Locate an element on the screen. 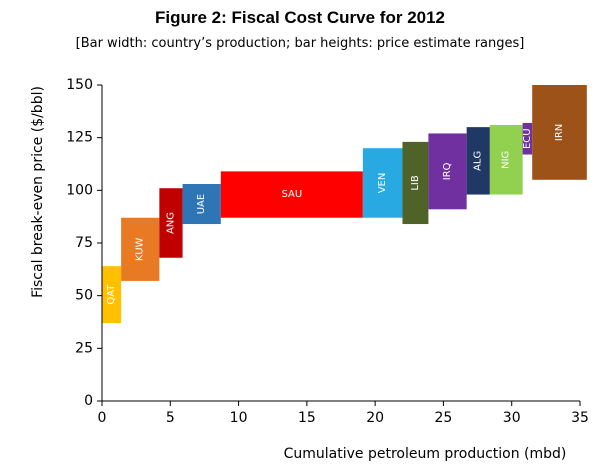 The image size is (600, 469). bar-uae is located at coordinates (201, 204).